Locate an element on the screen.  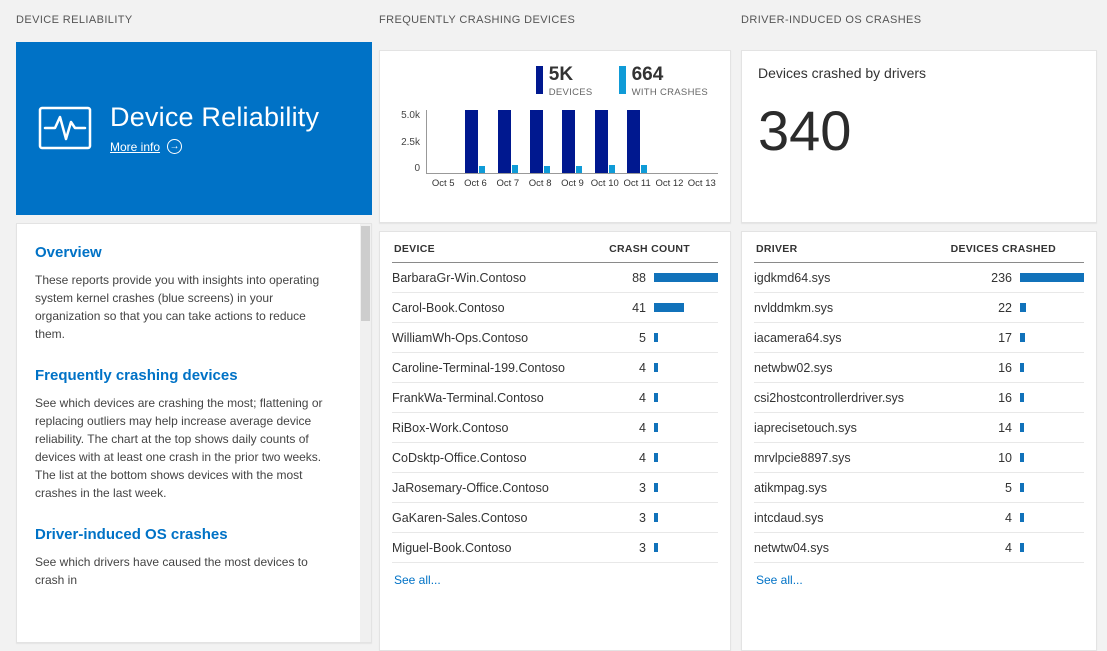
table-row: JaRosemary-Office.Contoso 3 is located at coordinates (555, 488).